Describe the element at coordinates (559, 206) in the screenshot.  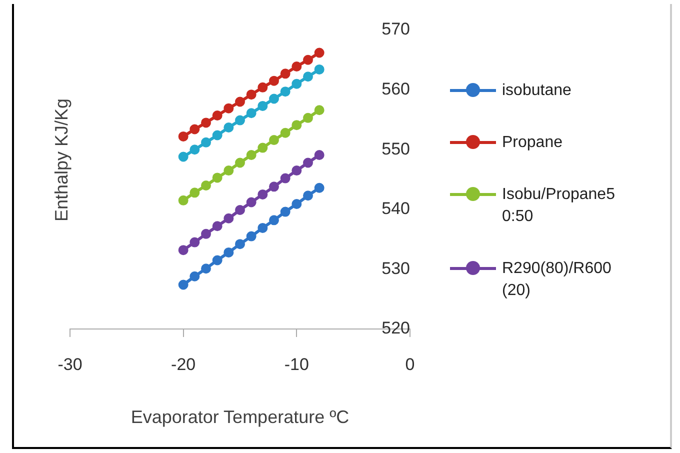
I see `legend-label: Isobu/Propane50:50` at that location.